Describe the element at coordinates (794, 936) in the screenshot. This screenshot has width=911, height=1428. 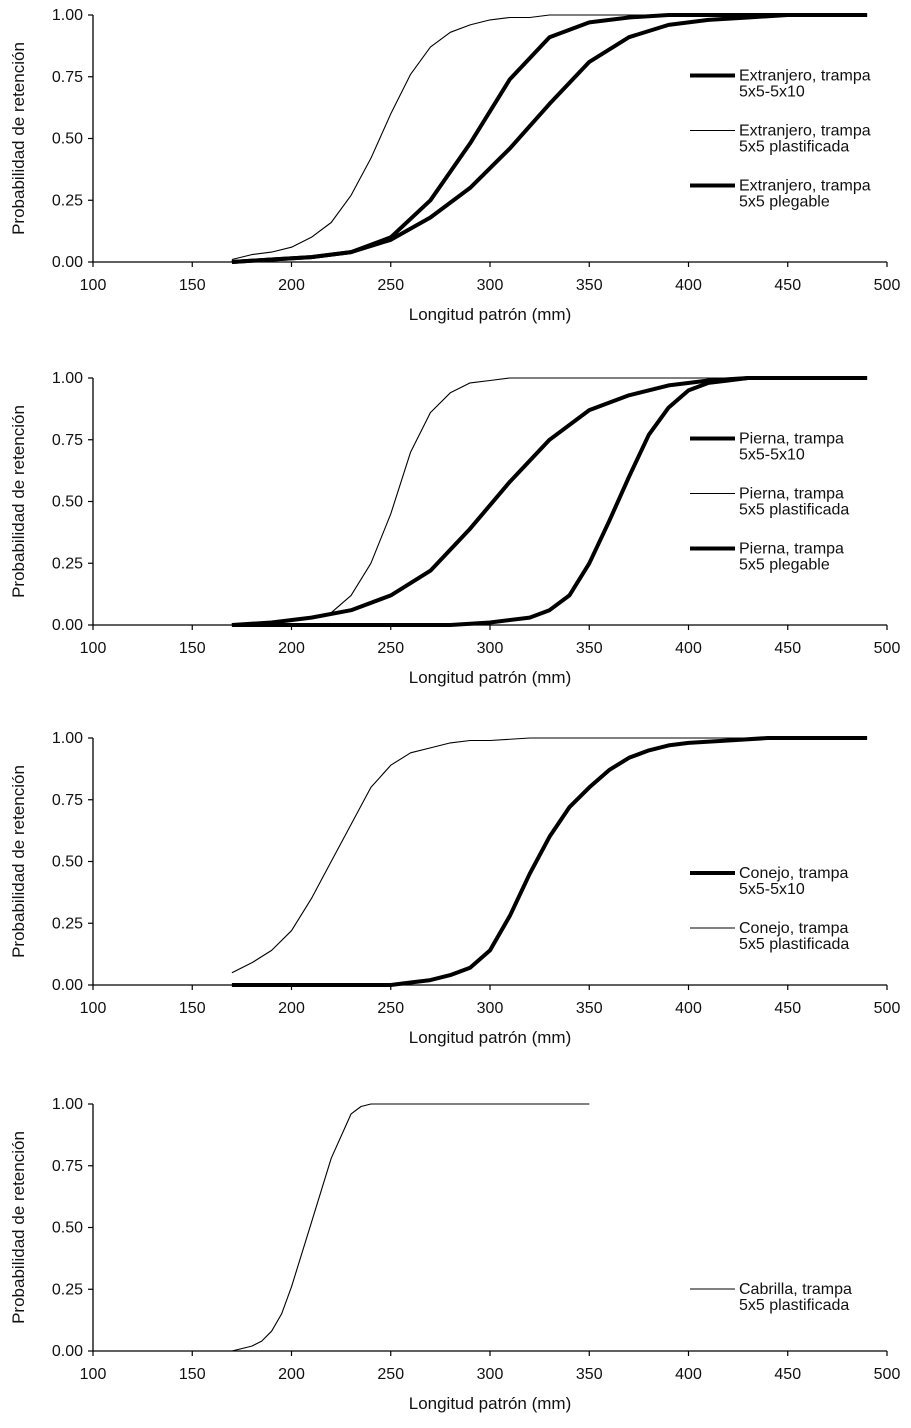
I see `legend-label: Conejo, trampa 5x5 plastificada` at that location.